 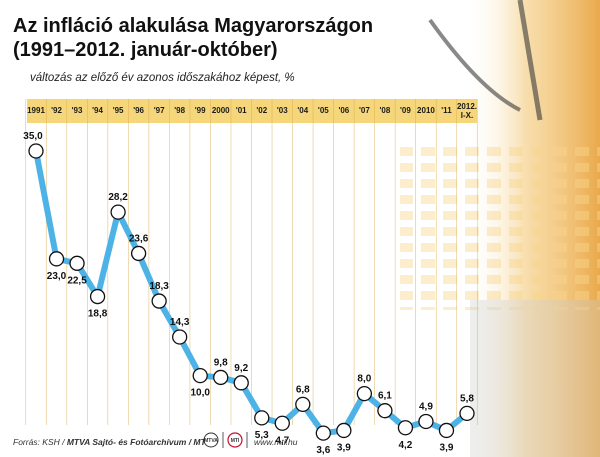 What do you see at coordinates (426, 110) in the screenshot?
I see `x-tick-label: 2010` at bounding box center [426, 110].